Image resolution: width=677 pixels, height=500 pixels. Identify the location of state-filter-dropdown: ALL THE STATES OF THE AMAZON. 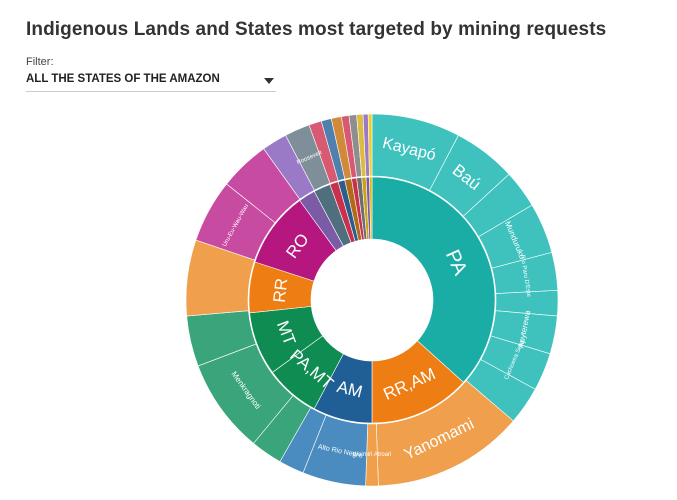
(151, 81).